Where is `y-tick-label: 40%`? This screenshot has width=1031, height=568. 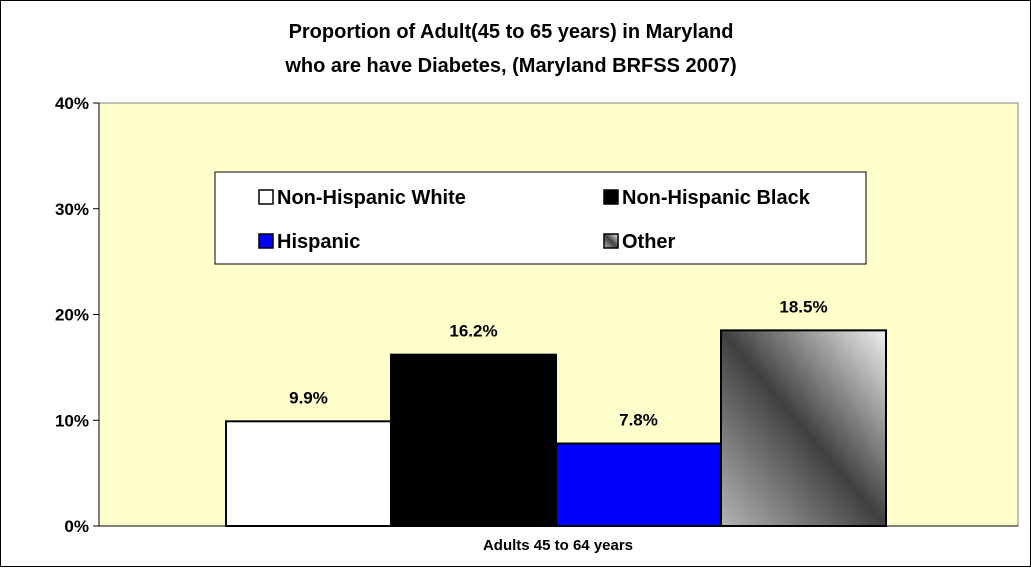 y-tick-label: 40% is located at coordinates (72, 103).